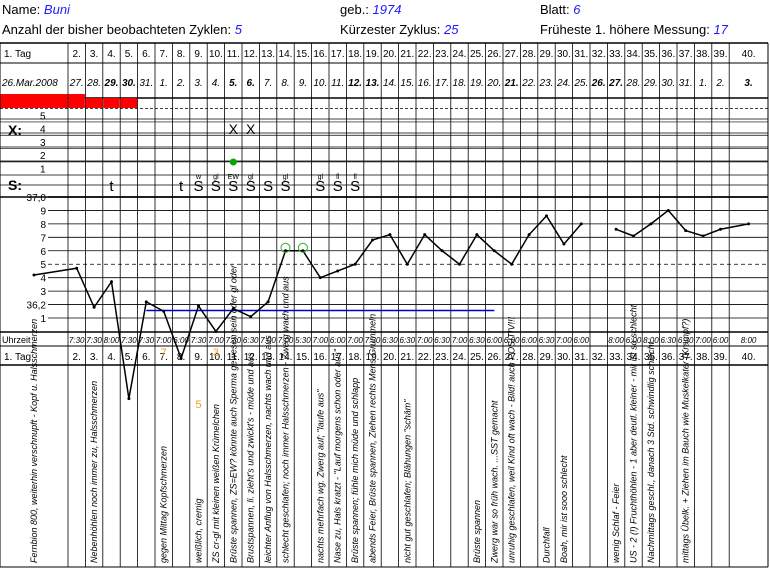 This screenshot has width=770, height=569. I want to click on day-label-bottom: 19., so click(373, 357).